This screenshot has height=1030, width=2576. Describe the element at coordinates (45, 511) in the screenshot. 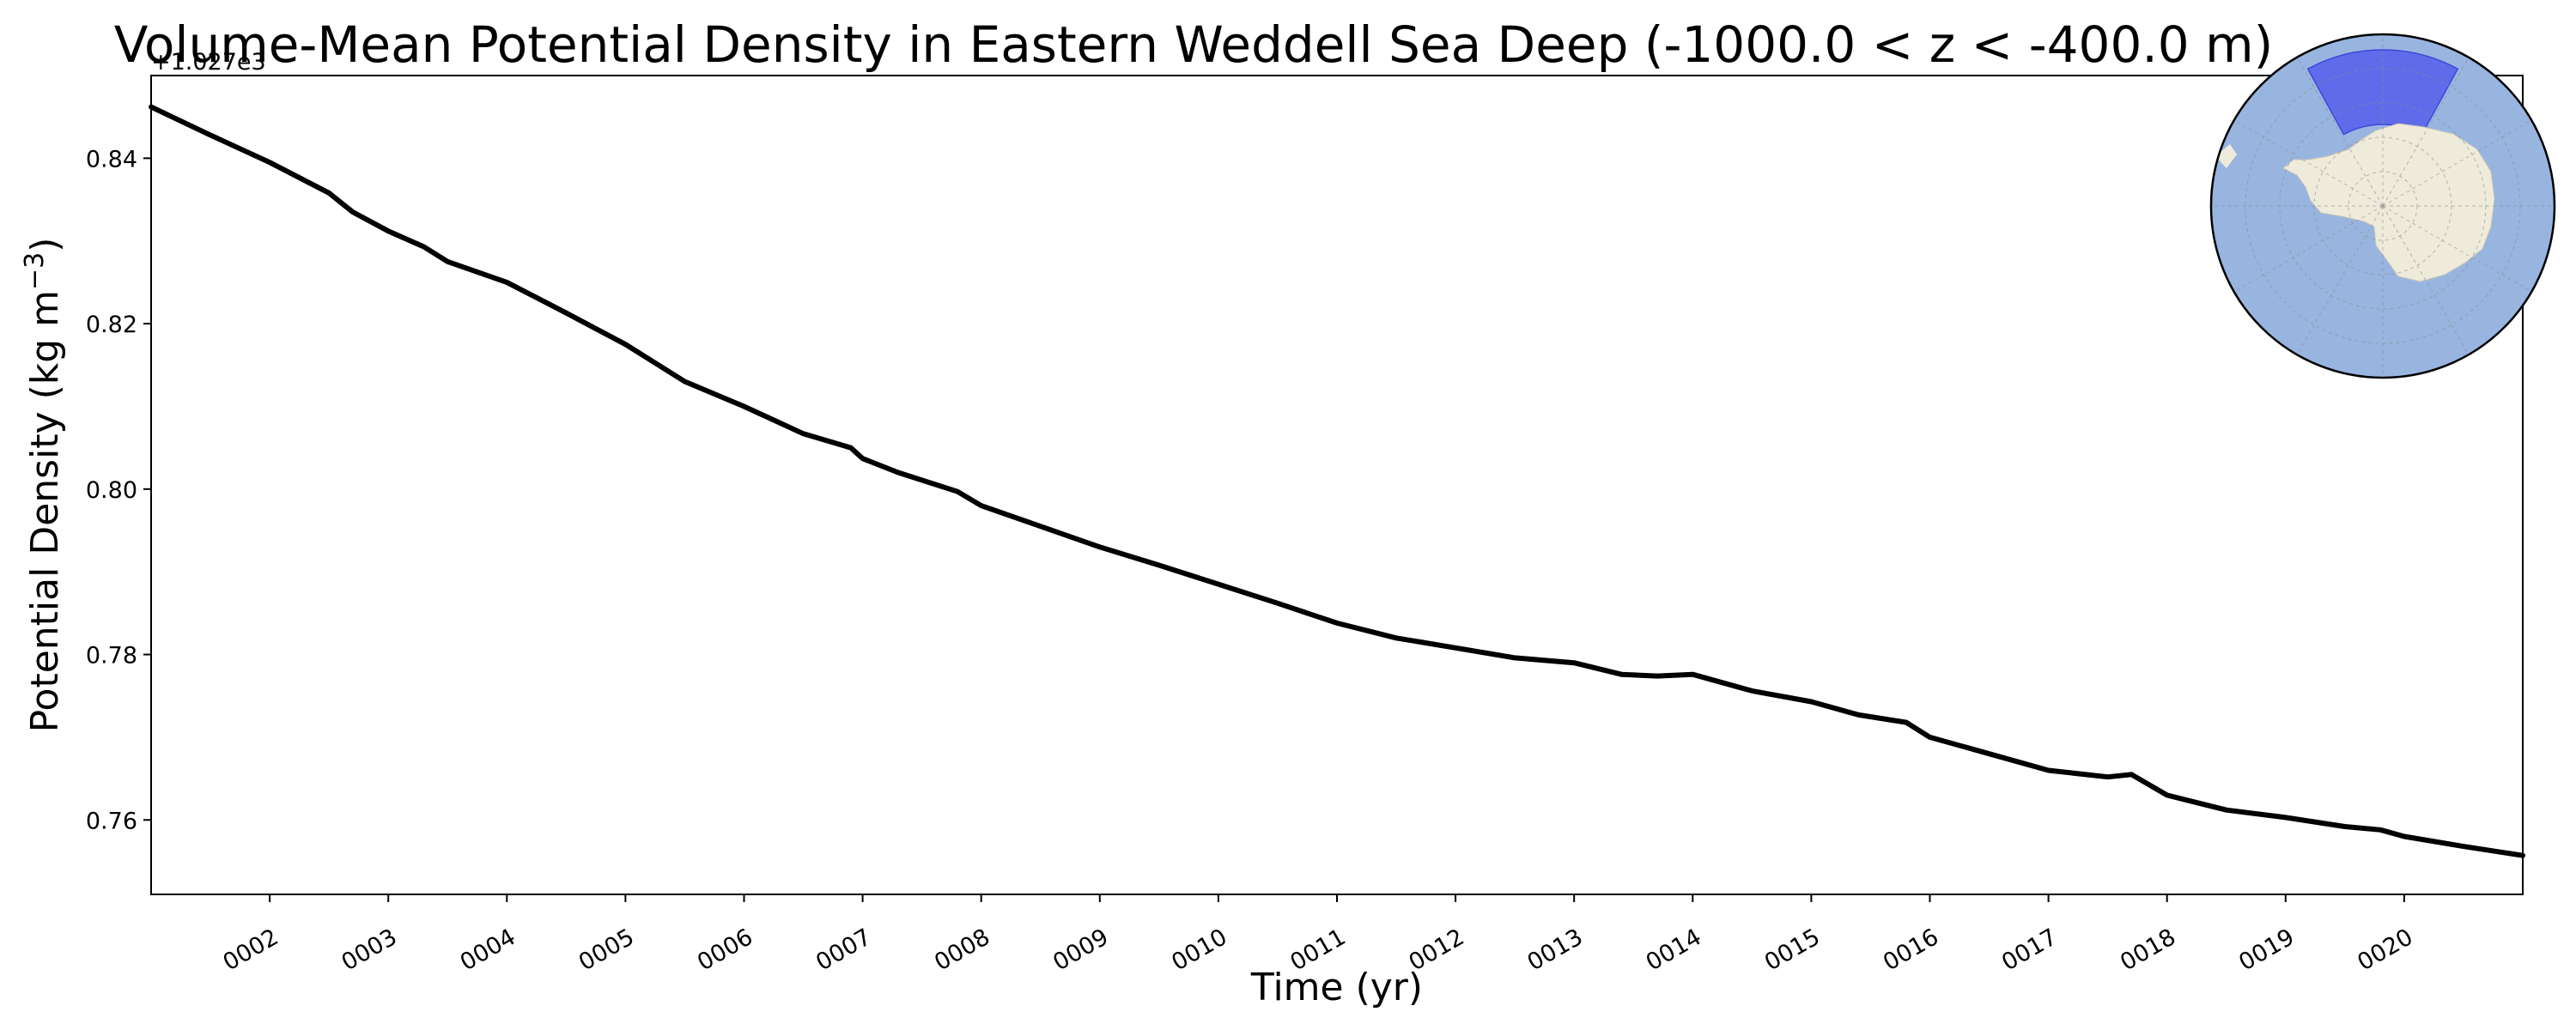

I see `y-axis-label-main: Potential Density (kg m` at that location.